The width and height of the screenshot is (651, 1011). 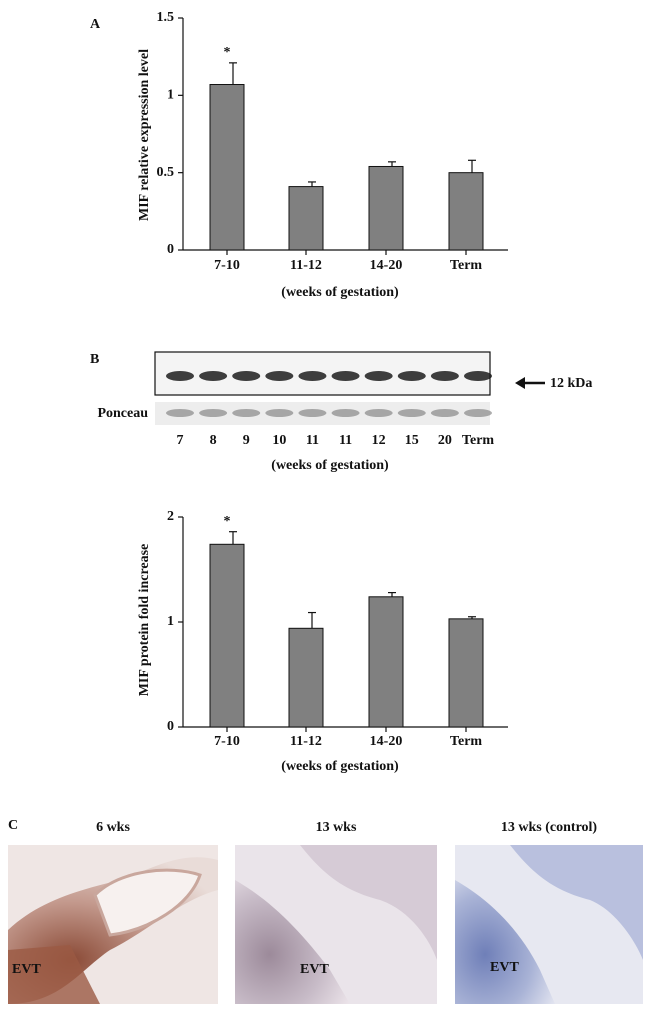 I want to click on micrograph-title: 6 wks, so click(x=113, y=827).